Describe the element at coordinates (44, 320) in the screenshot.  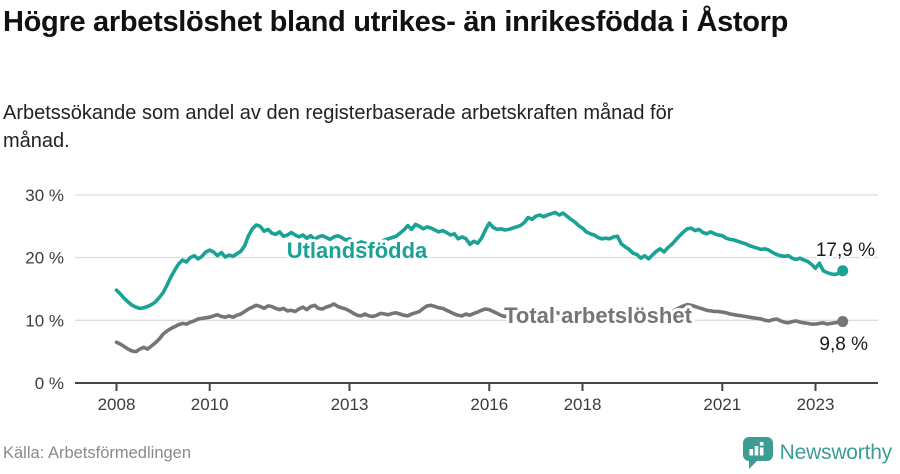
I see `y-tick-label-10: 10 %` at that location.